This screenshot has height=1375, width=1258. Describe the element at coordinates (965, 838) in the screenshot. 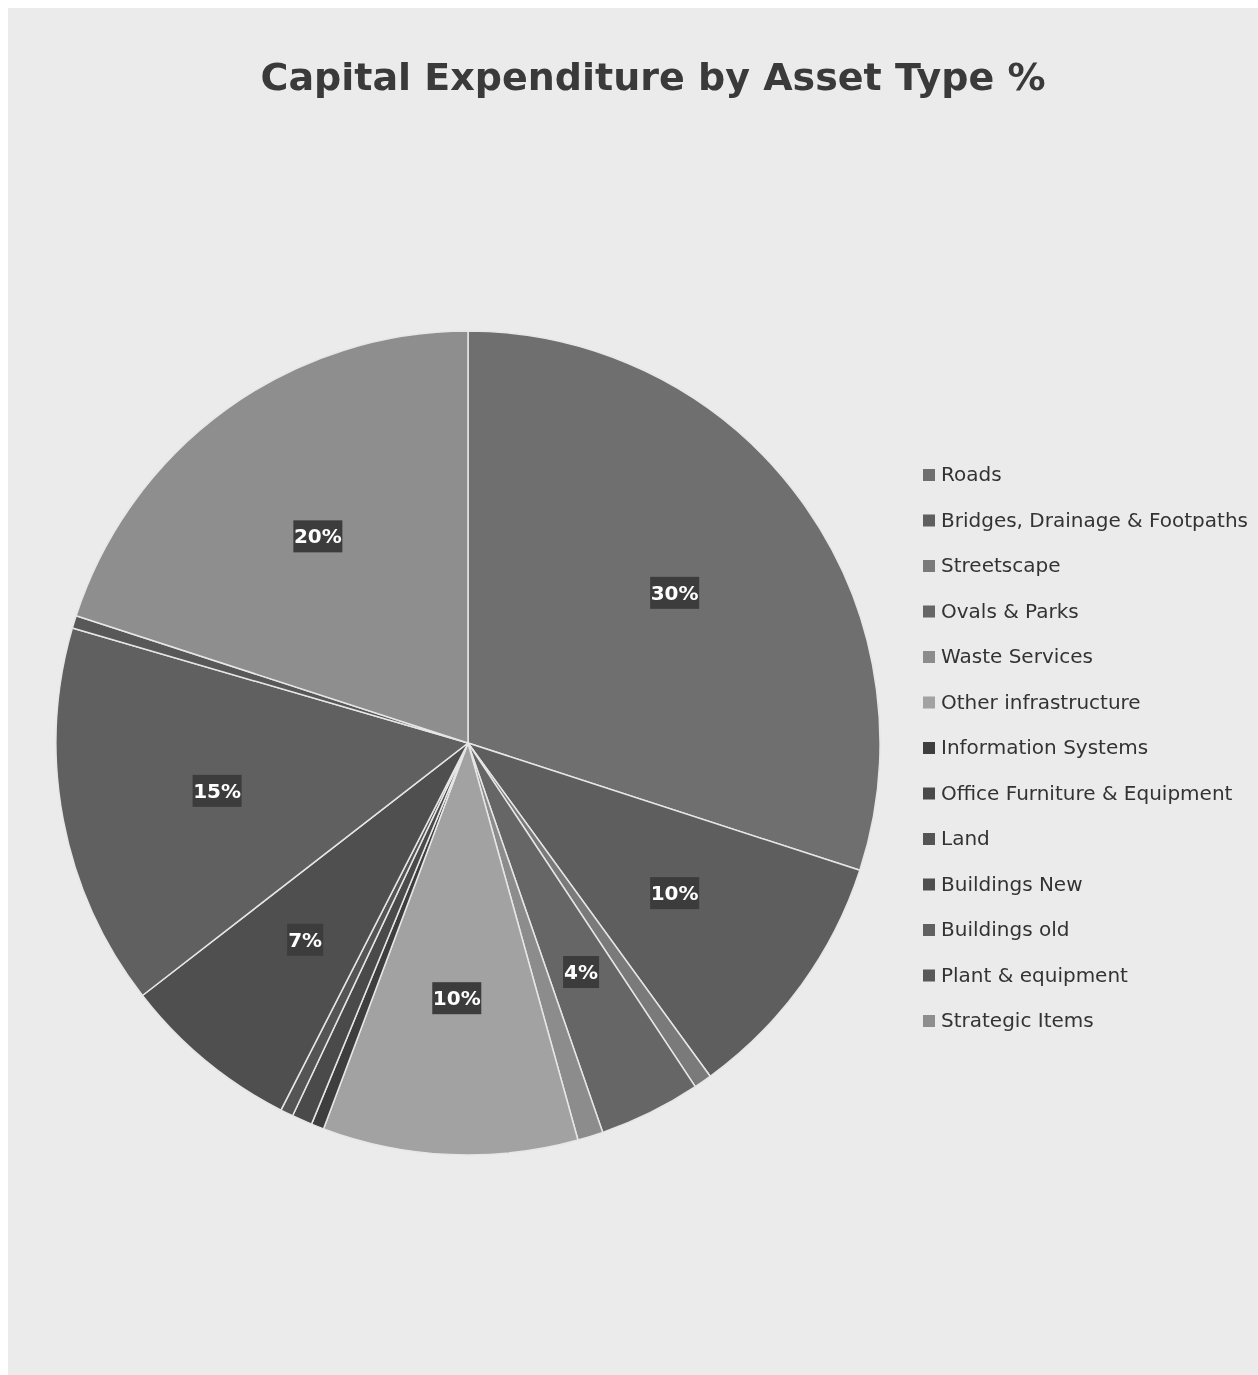

I see `legend-label: Land` at that location.